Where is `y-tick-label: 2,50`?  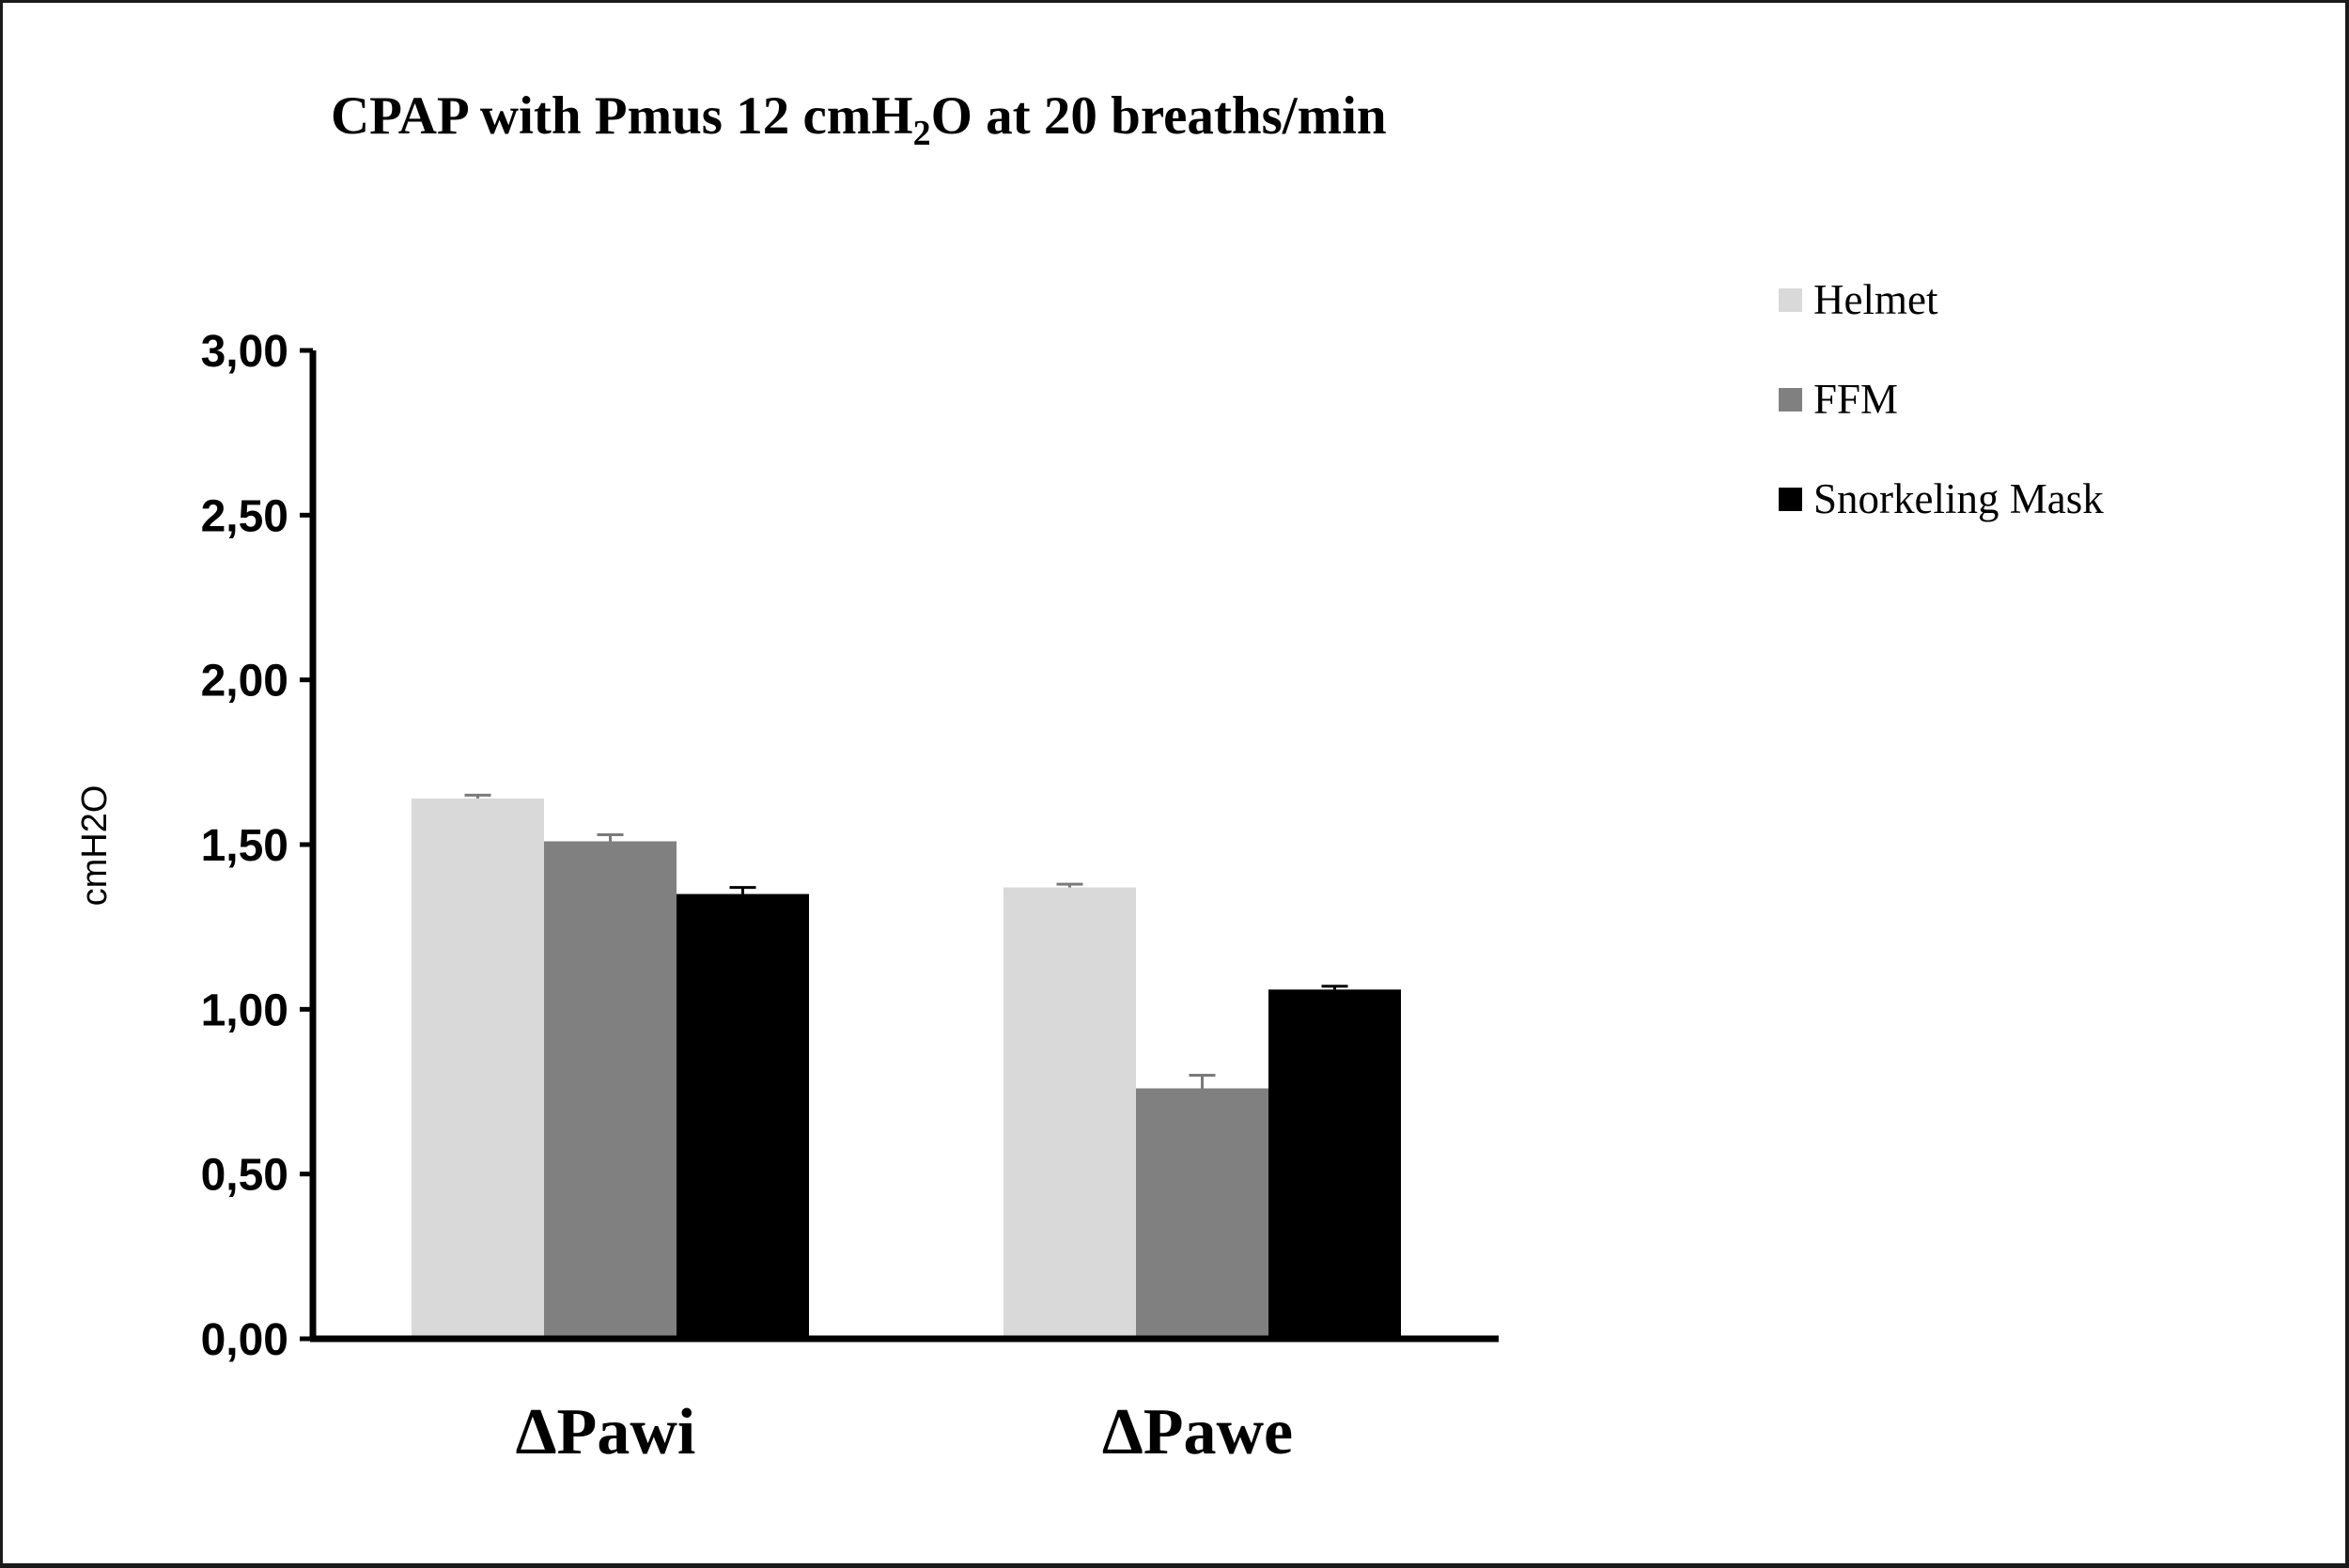 y-tick-label: 2,50 is located at coordinates (244, 516).